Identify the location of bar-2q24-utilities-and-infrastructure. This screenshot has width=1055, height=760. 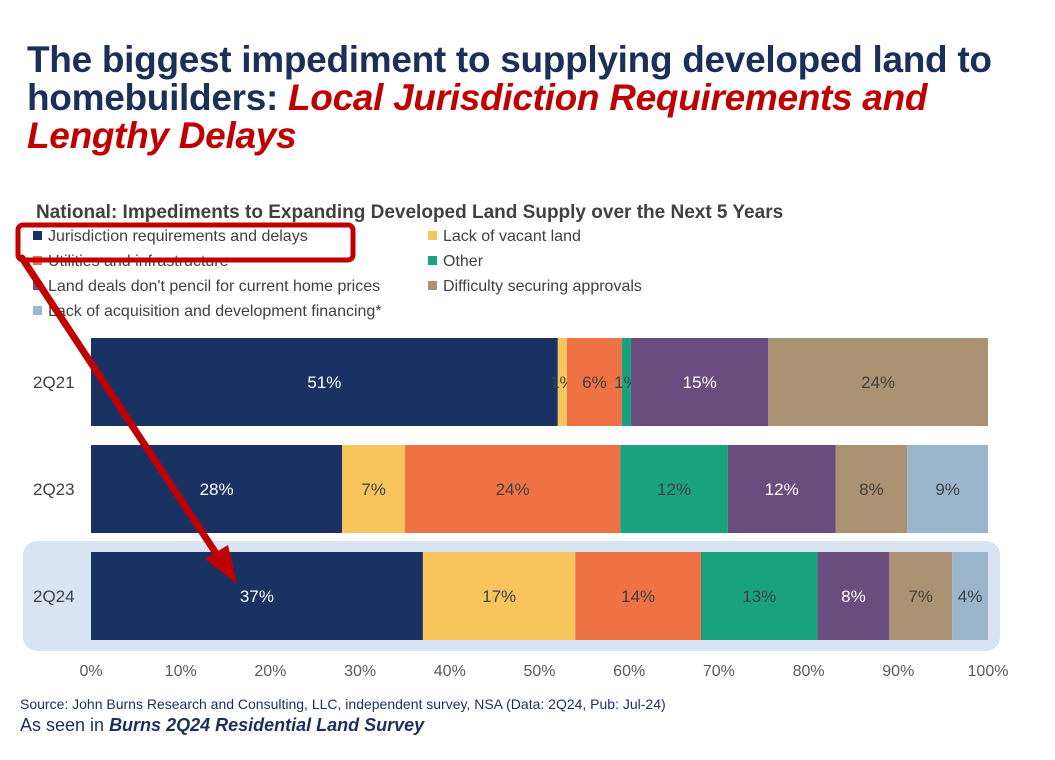
(638, 596).